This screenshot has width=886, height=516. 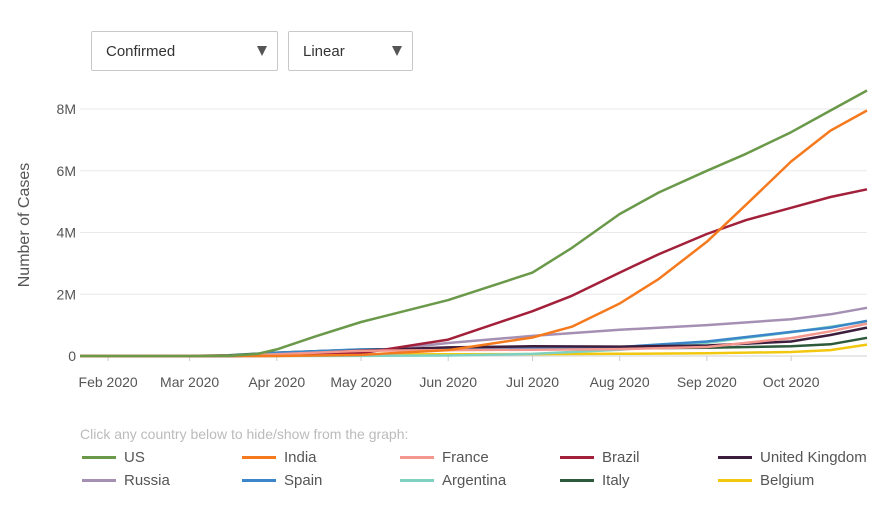 What do you see at coordinates (787, 480) in the screenshot?
I see `legend-label: Belgium` at bounding box center [787, 480].